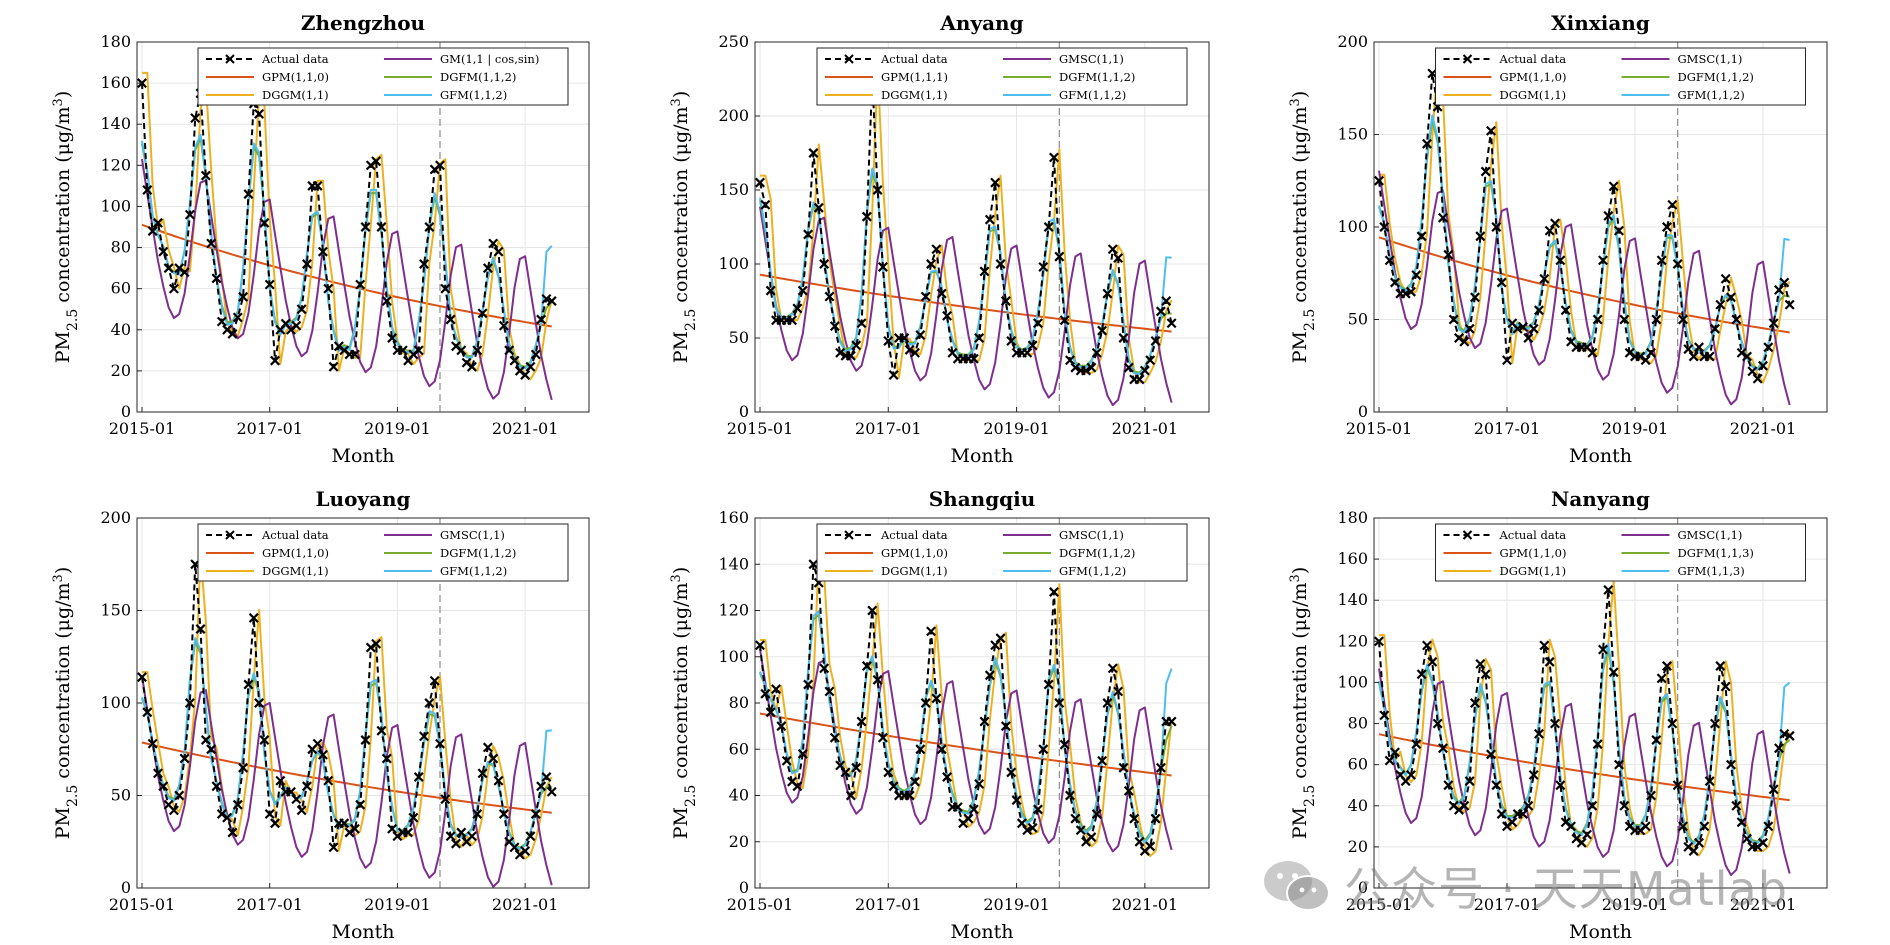 This screenshot has width=1890, height=945. Describe the element at coordinates (1533, 59) in the screenshot. I see `legend-label: Actual data` at that location.